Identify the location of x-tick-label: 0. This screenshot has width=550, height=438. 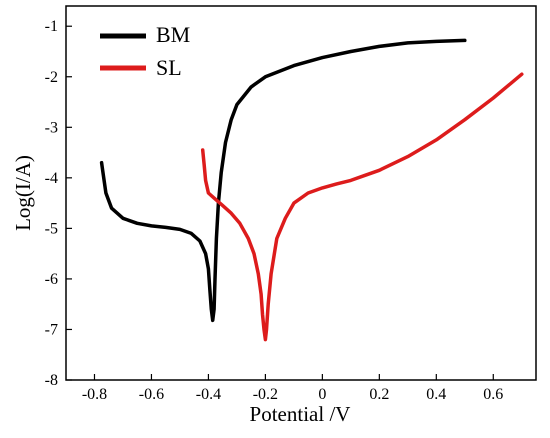
(322, 394).